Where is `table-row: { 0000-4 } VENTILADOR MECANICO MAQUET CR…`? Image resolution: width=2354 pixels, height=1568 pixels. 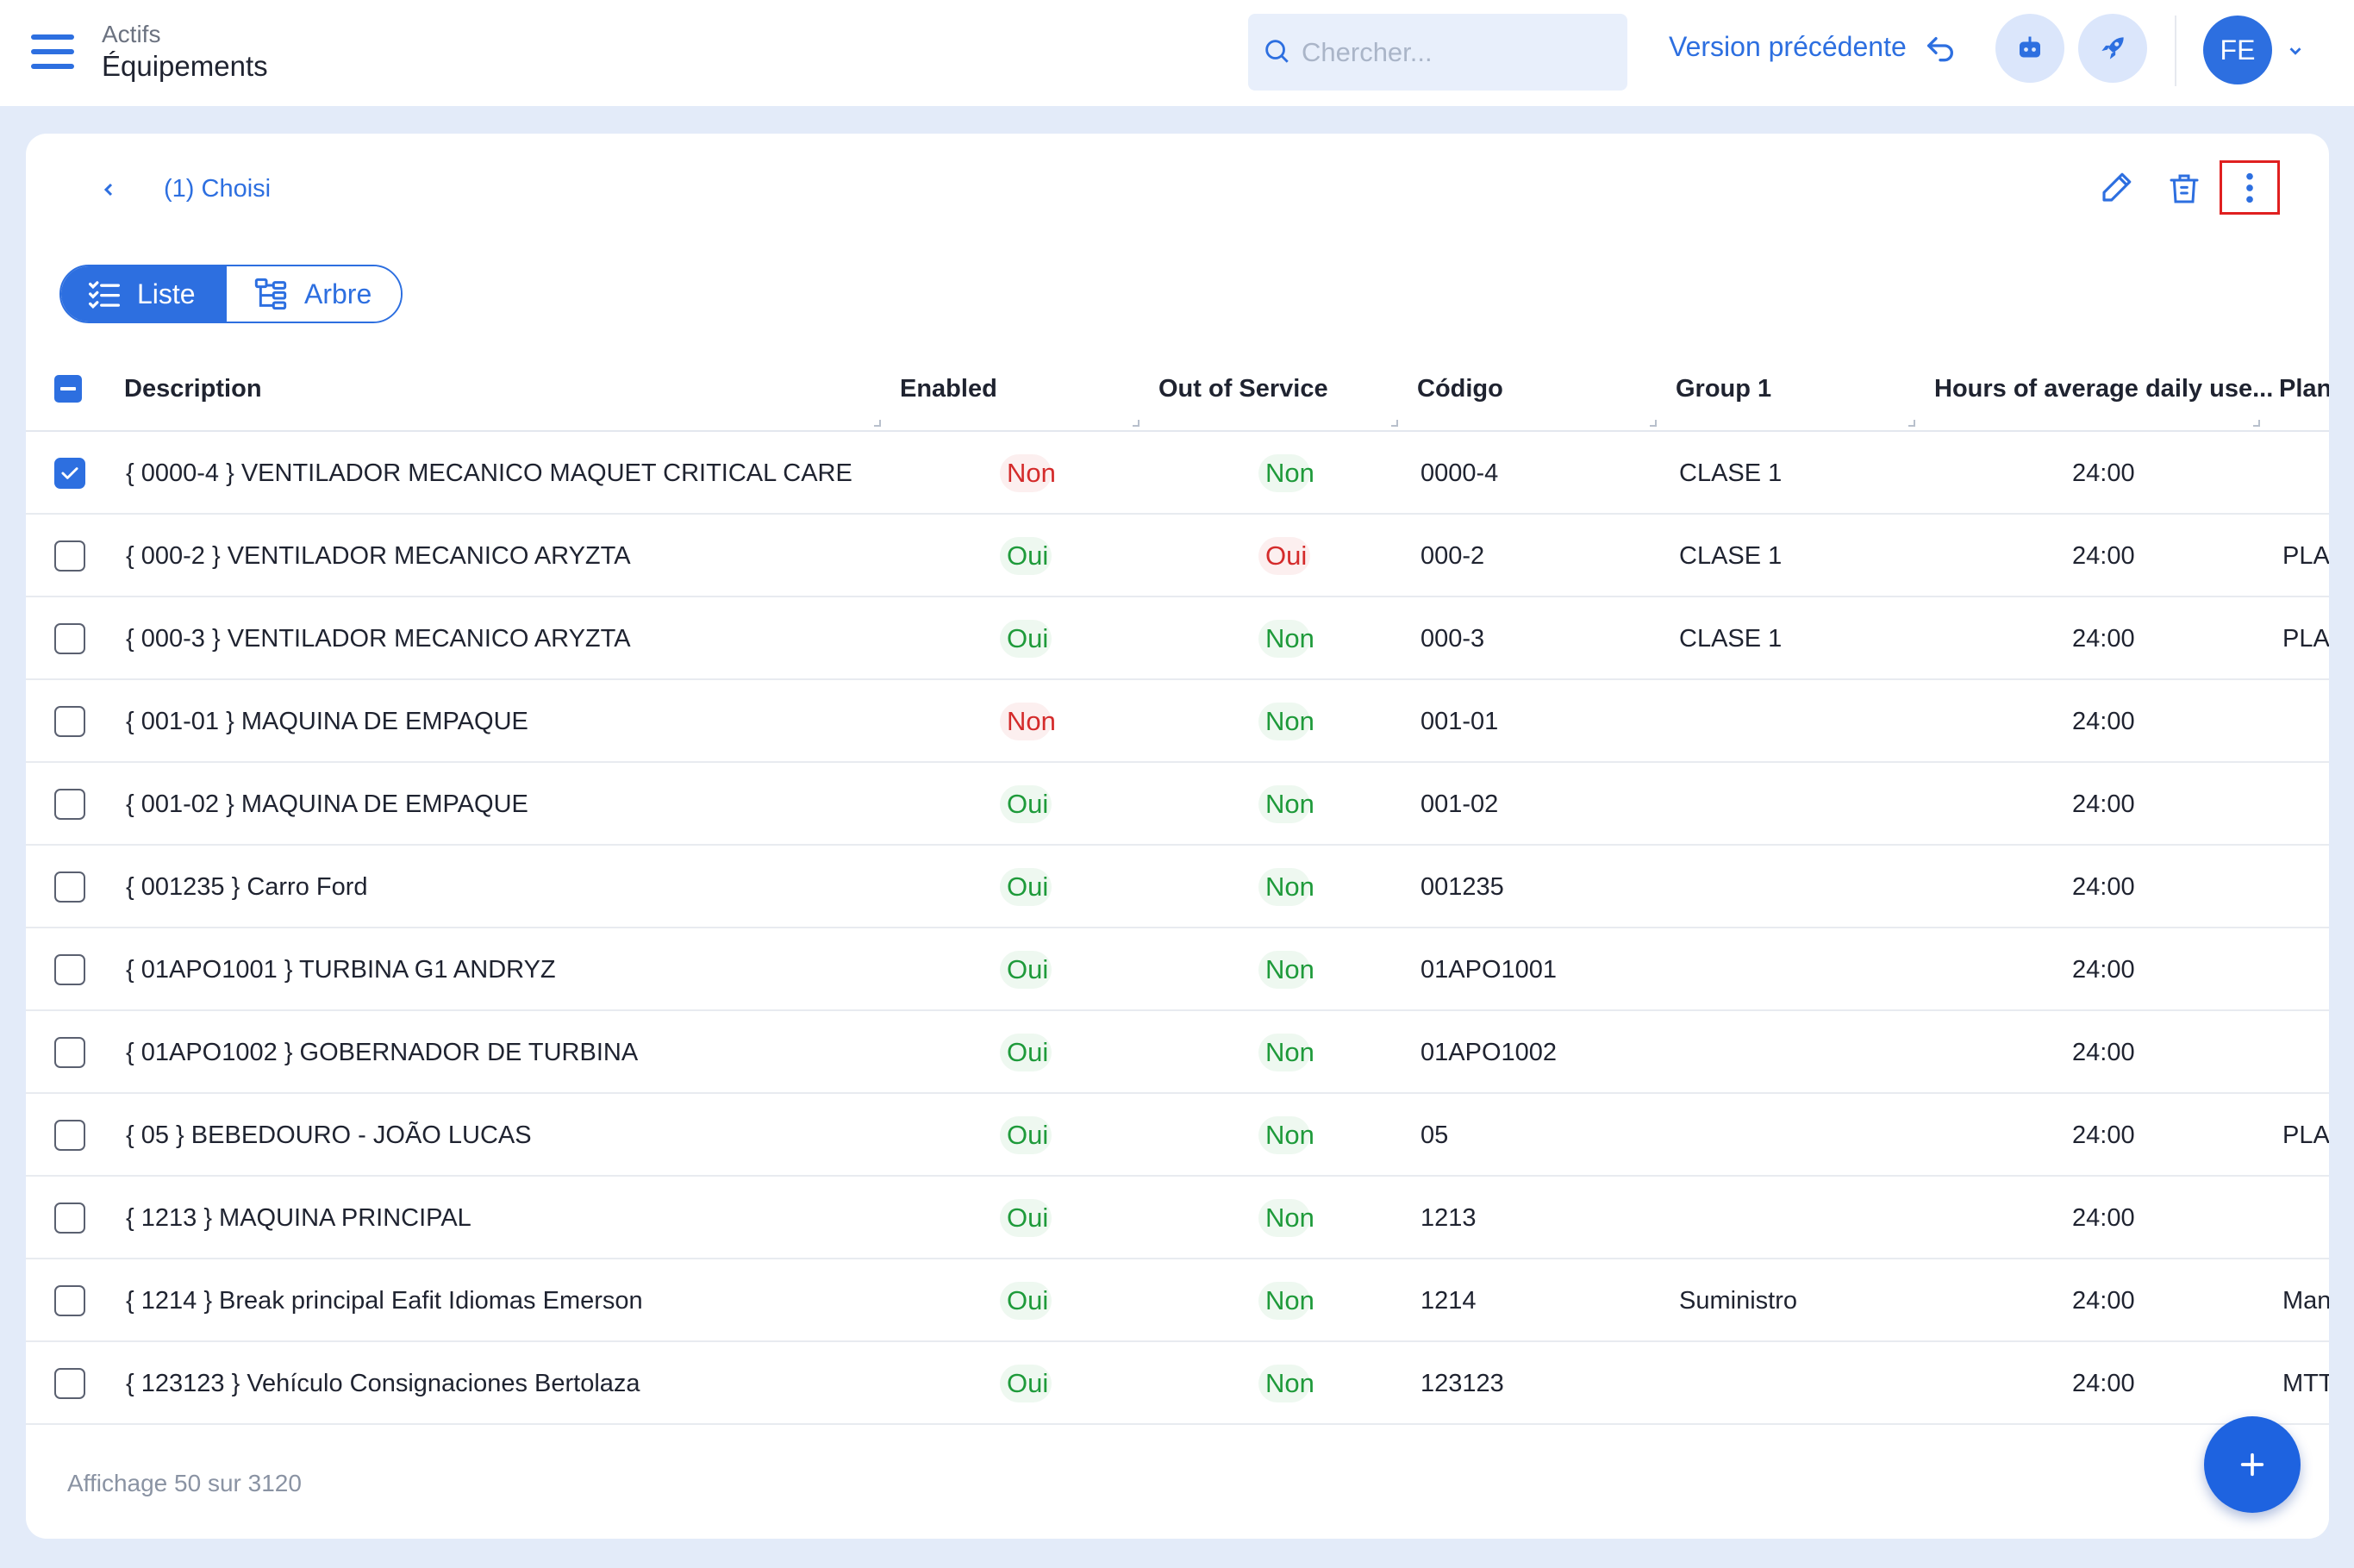
table-row: { 0000-4 } VENTILADOR MECANICO MAQUET CR… is located at coordinates (1177, 473).